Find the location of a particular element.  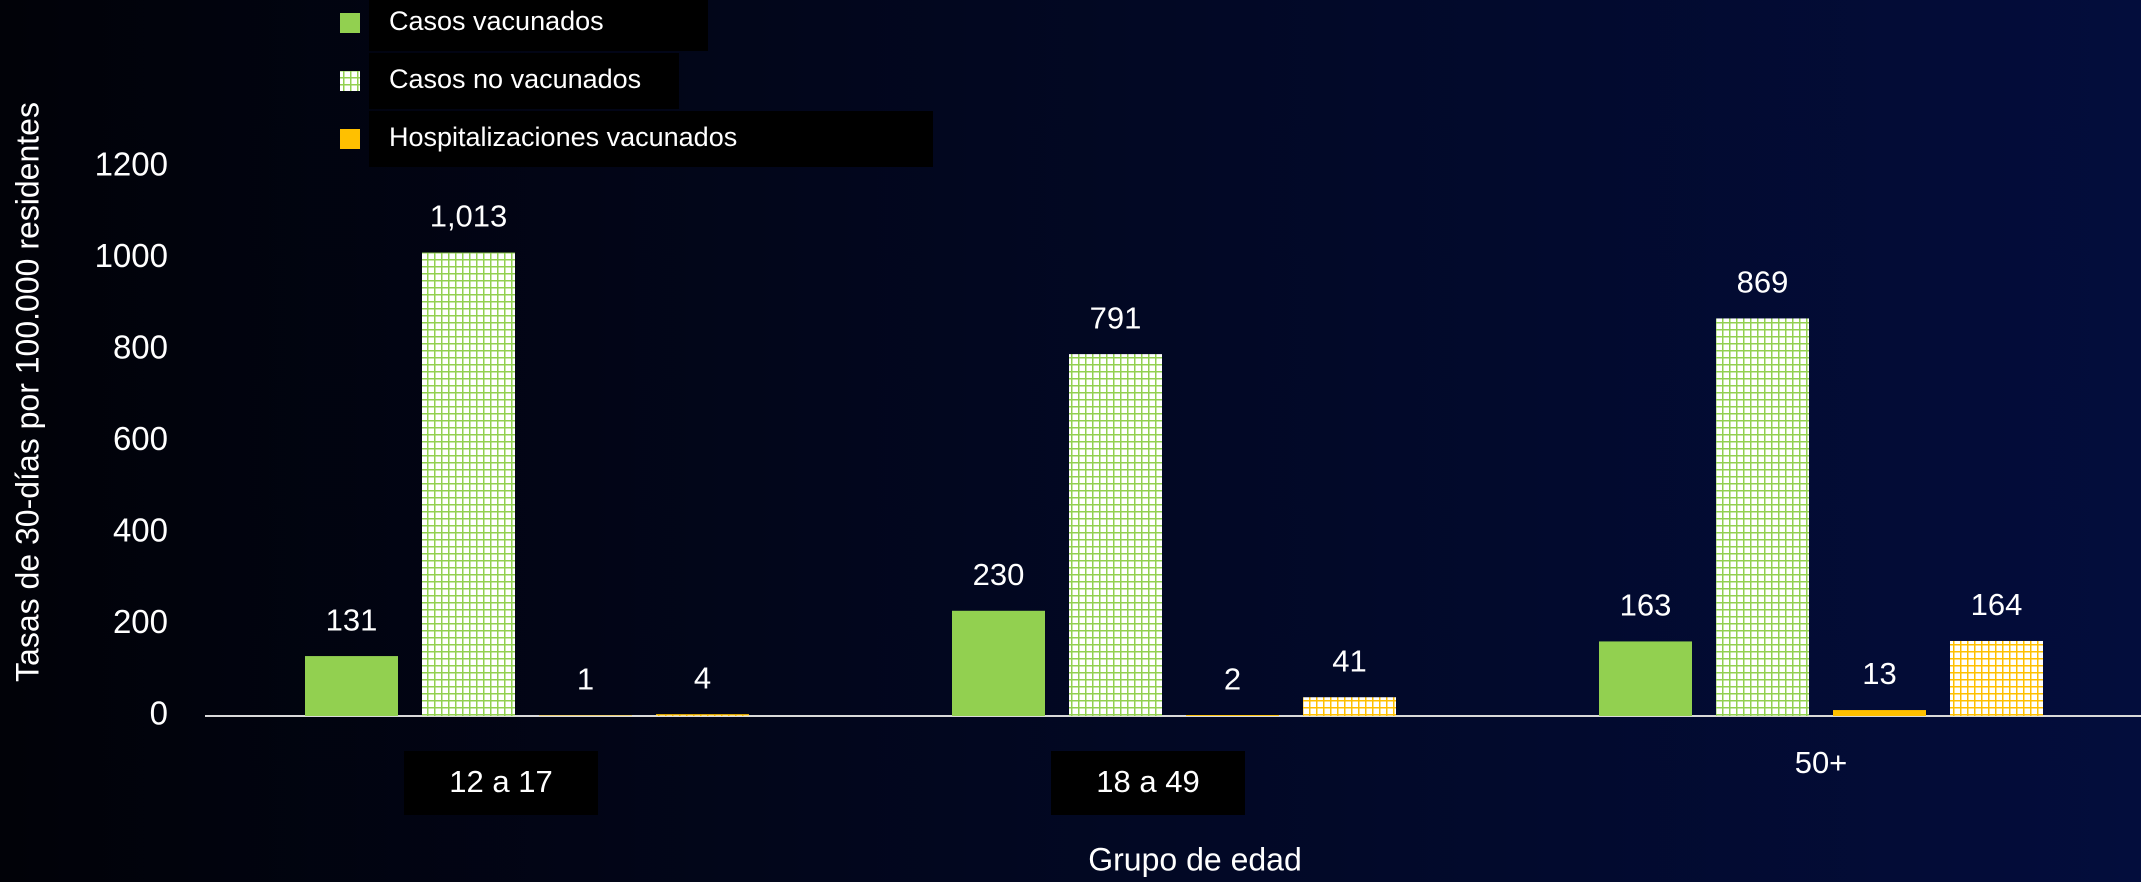

y-axis-label: Tasas de 30-días por 100.000 residentes is located at coordinates (27, 392).